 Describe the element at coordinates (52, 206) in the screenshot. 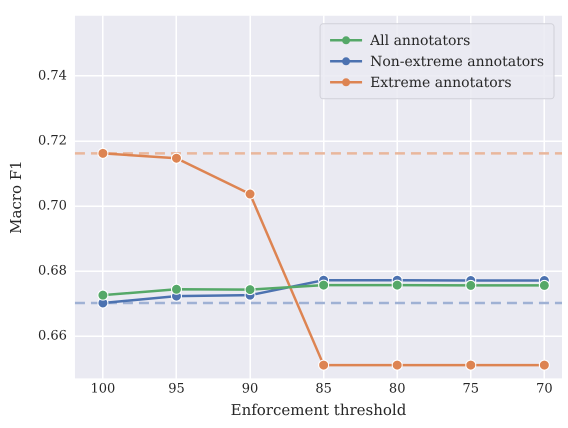

I see `y-tick-label: 0.70` at that location.